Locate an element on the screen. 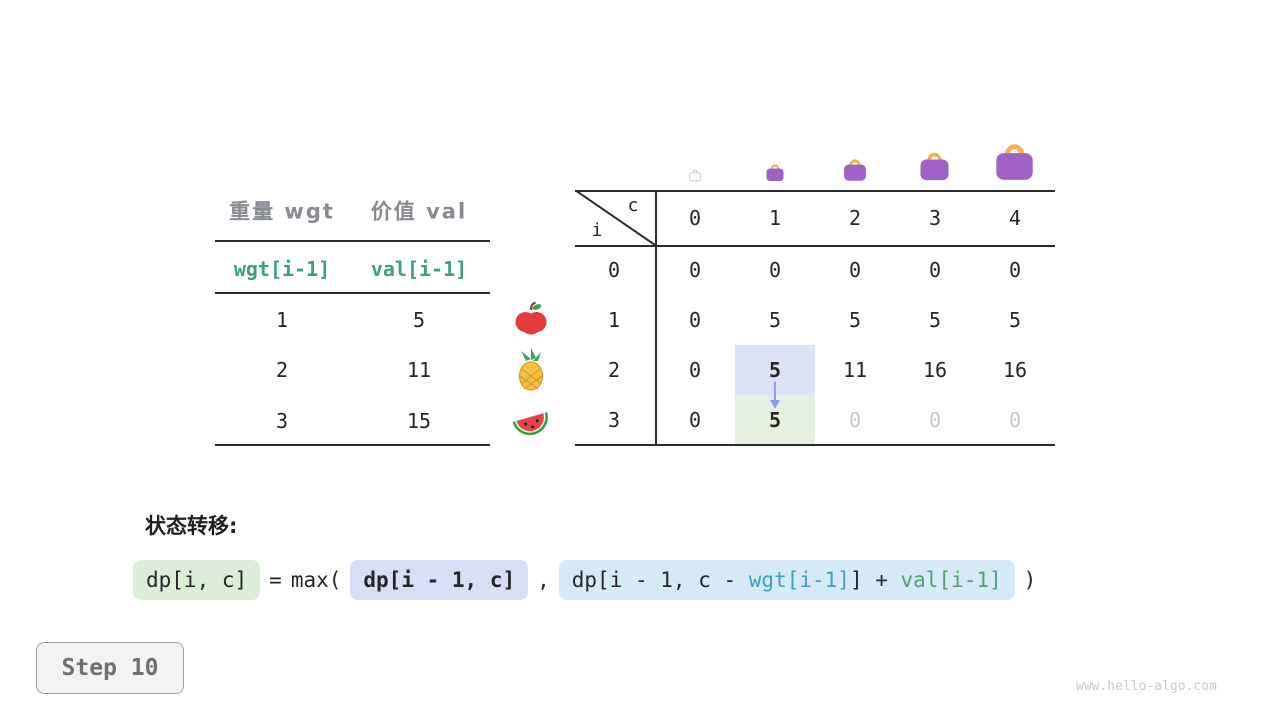  item-table-line-top is located at coordinates (352, 241).